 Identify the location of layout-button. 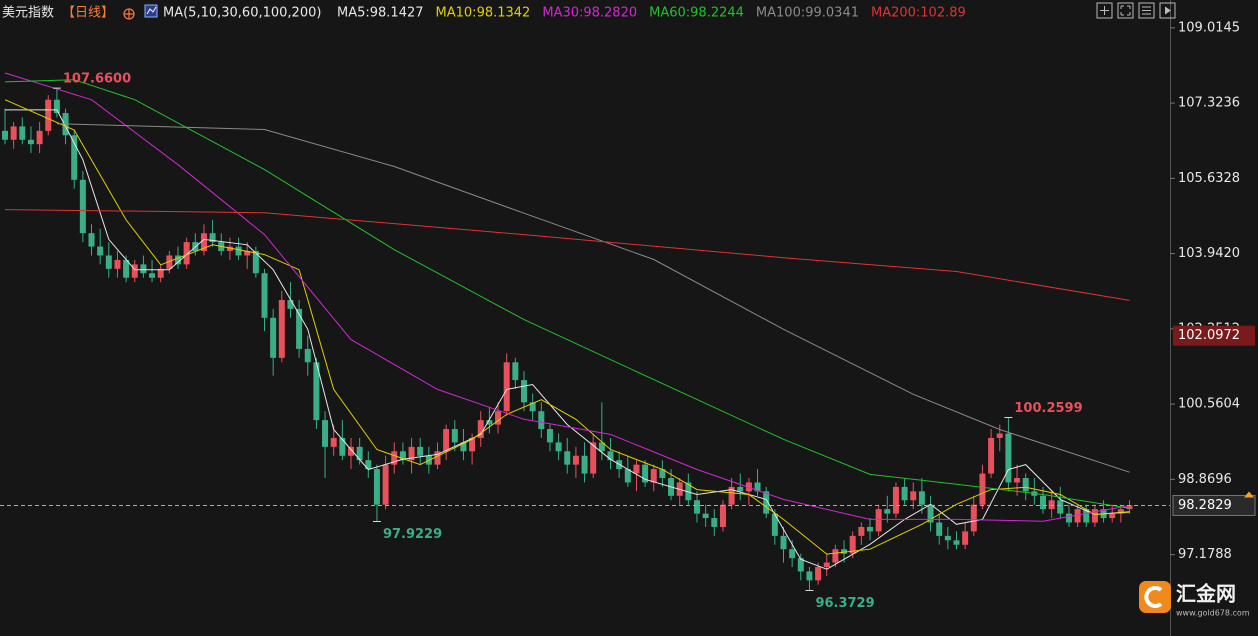
(1146, 10).